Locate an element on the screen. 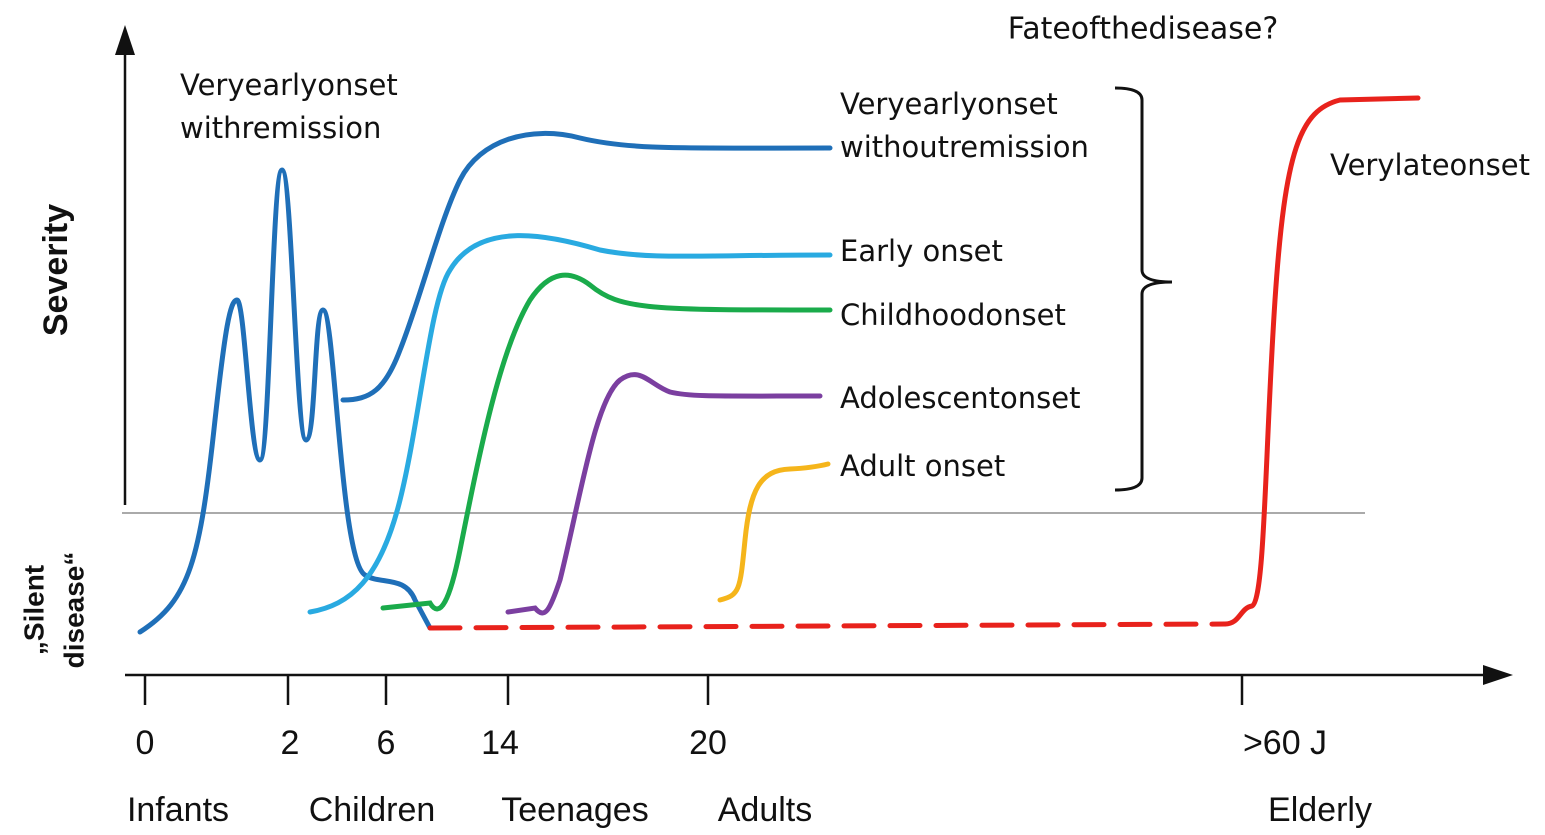 Image resolution: width=1545 pixels, height=835 pixels. x-tick-label: 14 is located at coordinates (500, 743).